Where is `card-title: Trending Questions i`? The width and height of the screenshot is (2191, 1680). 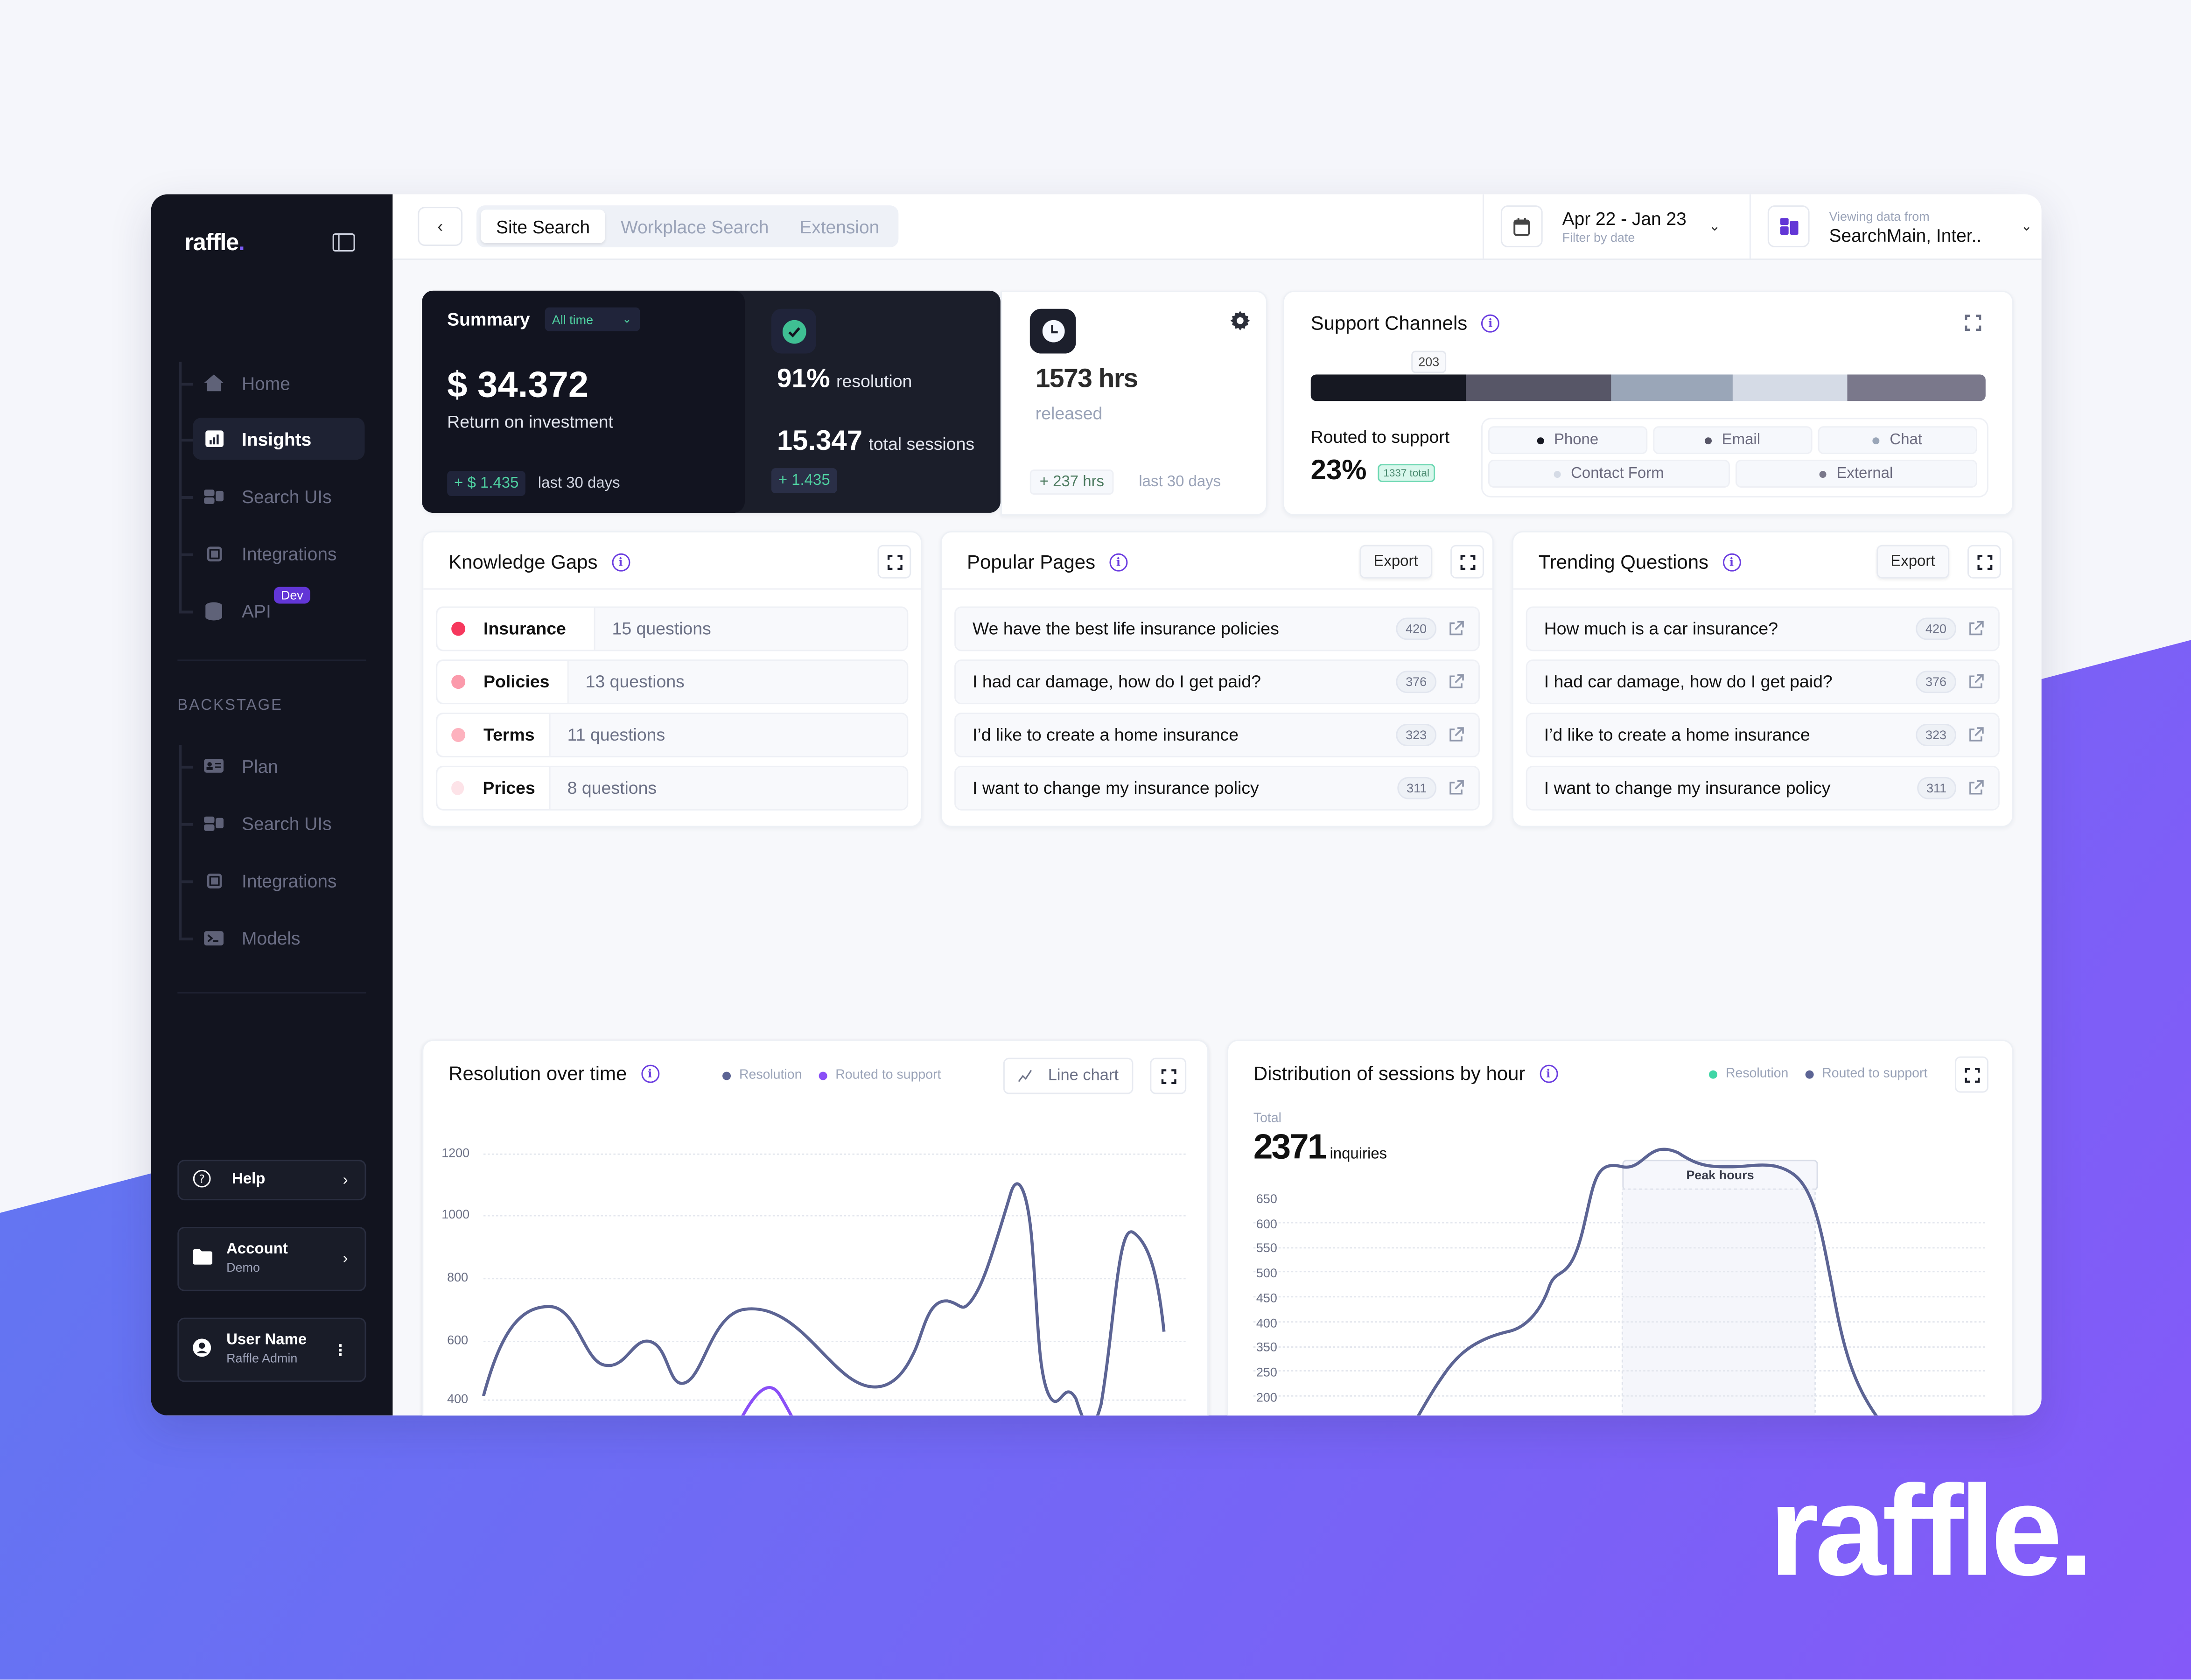
card-title: Trending Questions i is located at coordinates (1640, 562).